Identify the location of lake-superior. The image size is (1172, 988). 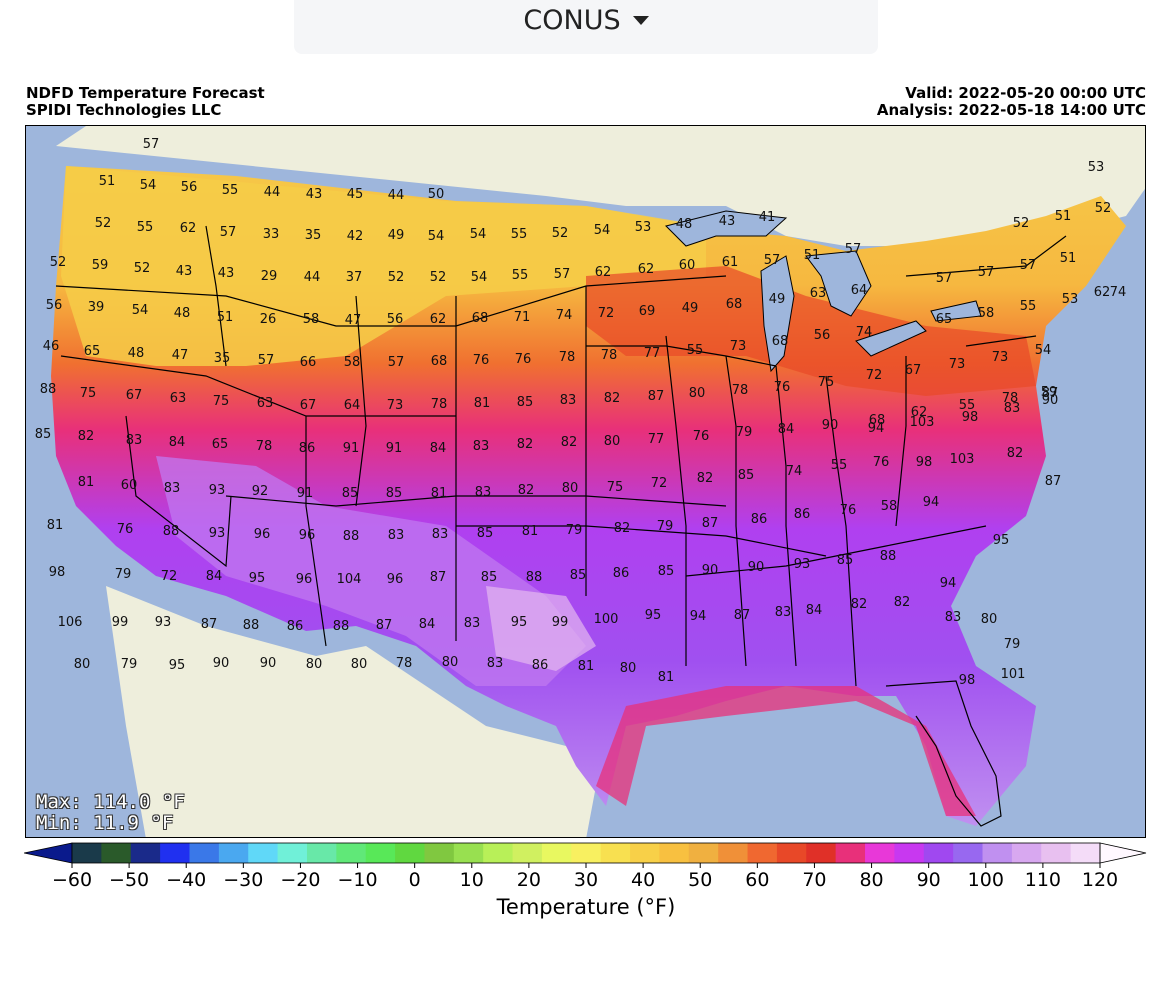
(726, 228).